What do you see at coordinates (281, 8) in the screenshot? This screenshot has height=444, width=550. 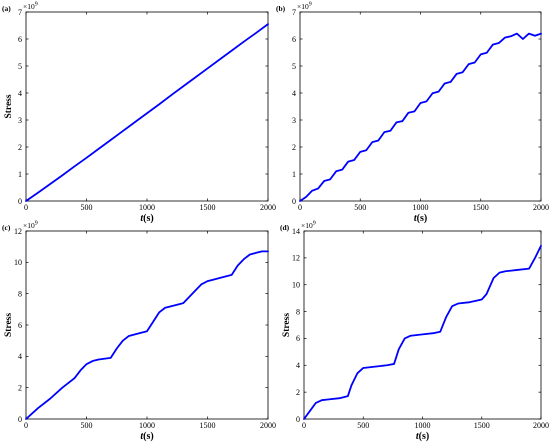 I see `panel-label: (b)` at bounding box center [281, 8].